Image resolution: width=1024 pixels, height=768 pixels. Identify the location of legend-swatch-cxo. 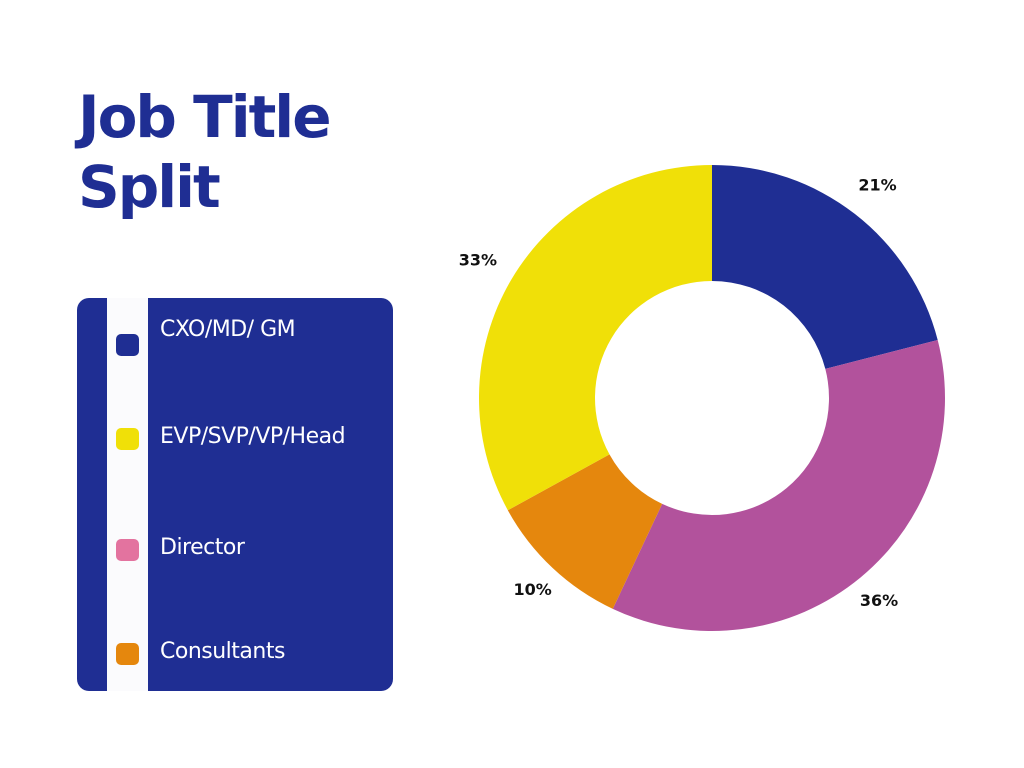
(127, 345).